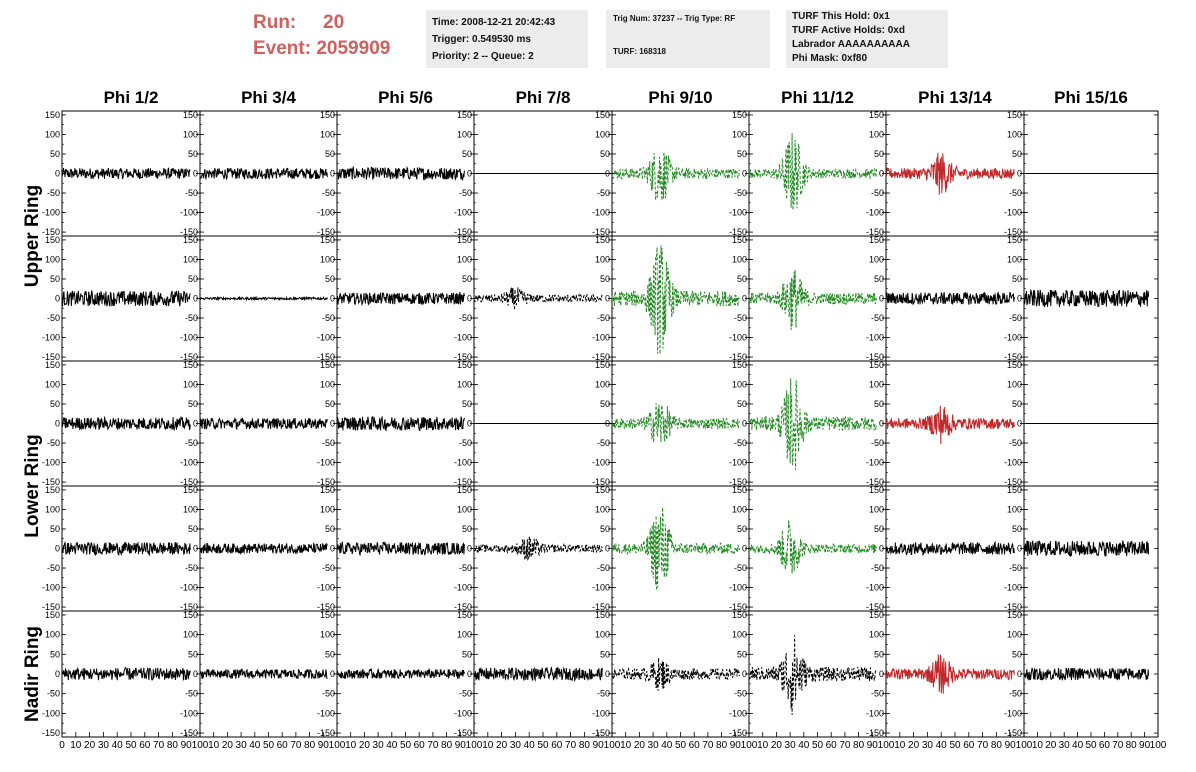 The width and height of the screenshot is (1196, 772). Describe the element at coordinates (62, 745) in the screenshot. I see `x-tick-label: 0` at that location.